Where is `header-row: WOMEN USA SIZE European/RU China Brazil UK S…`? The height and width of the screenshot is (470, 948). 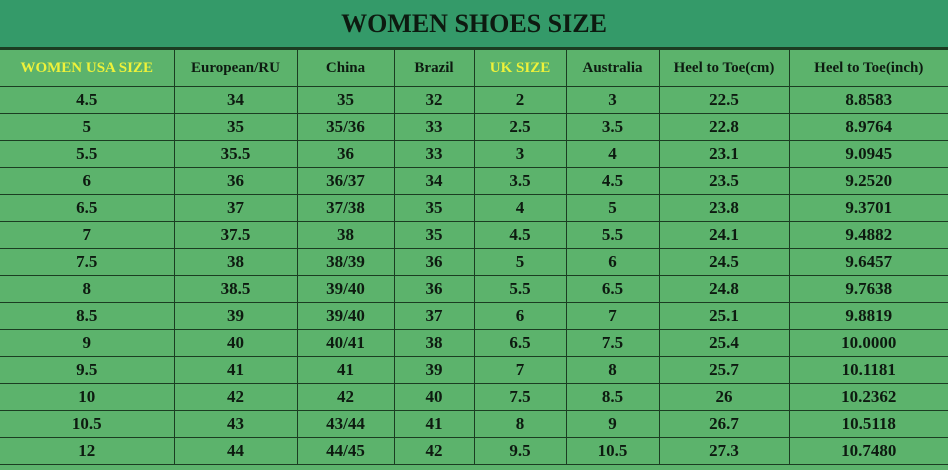 header-row: WOMEN USA SIZE European/RU China Brazil UK S… is located at coordinates (474, 68).